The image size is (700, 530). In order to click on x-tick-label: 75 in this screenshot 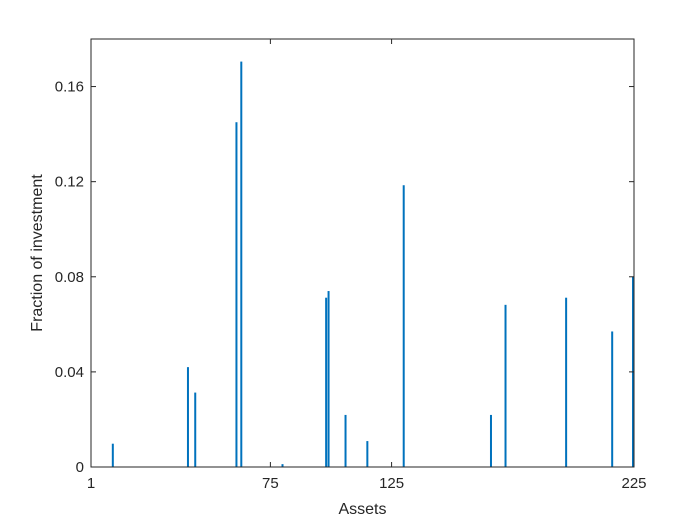, I will do `click(270, 483)`.